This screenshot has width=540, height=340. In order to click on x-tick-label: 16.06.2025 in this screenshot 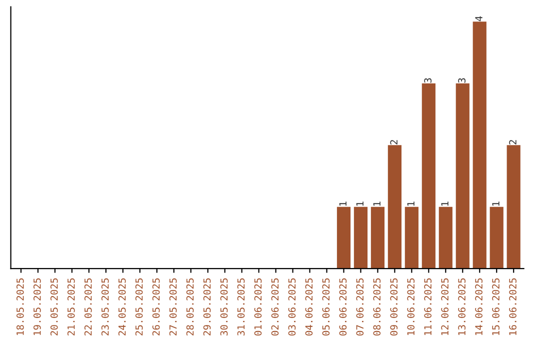, I will do `click(512, 306)`.